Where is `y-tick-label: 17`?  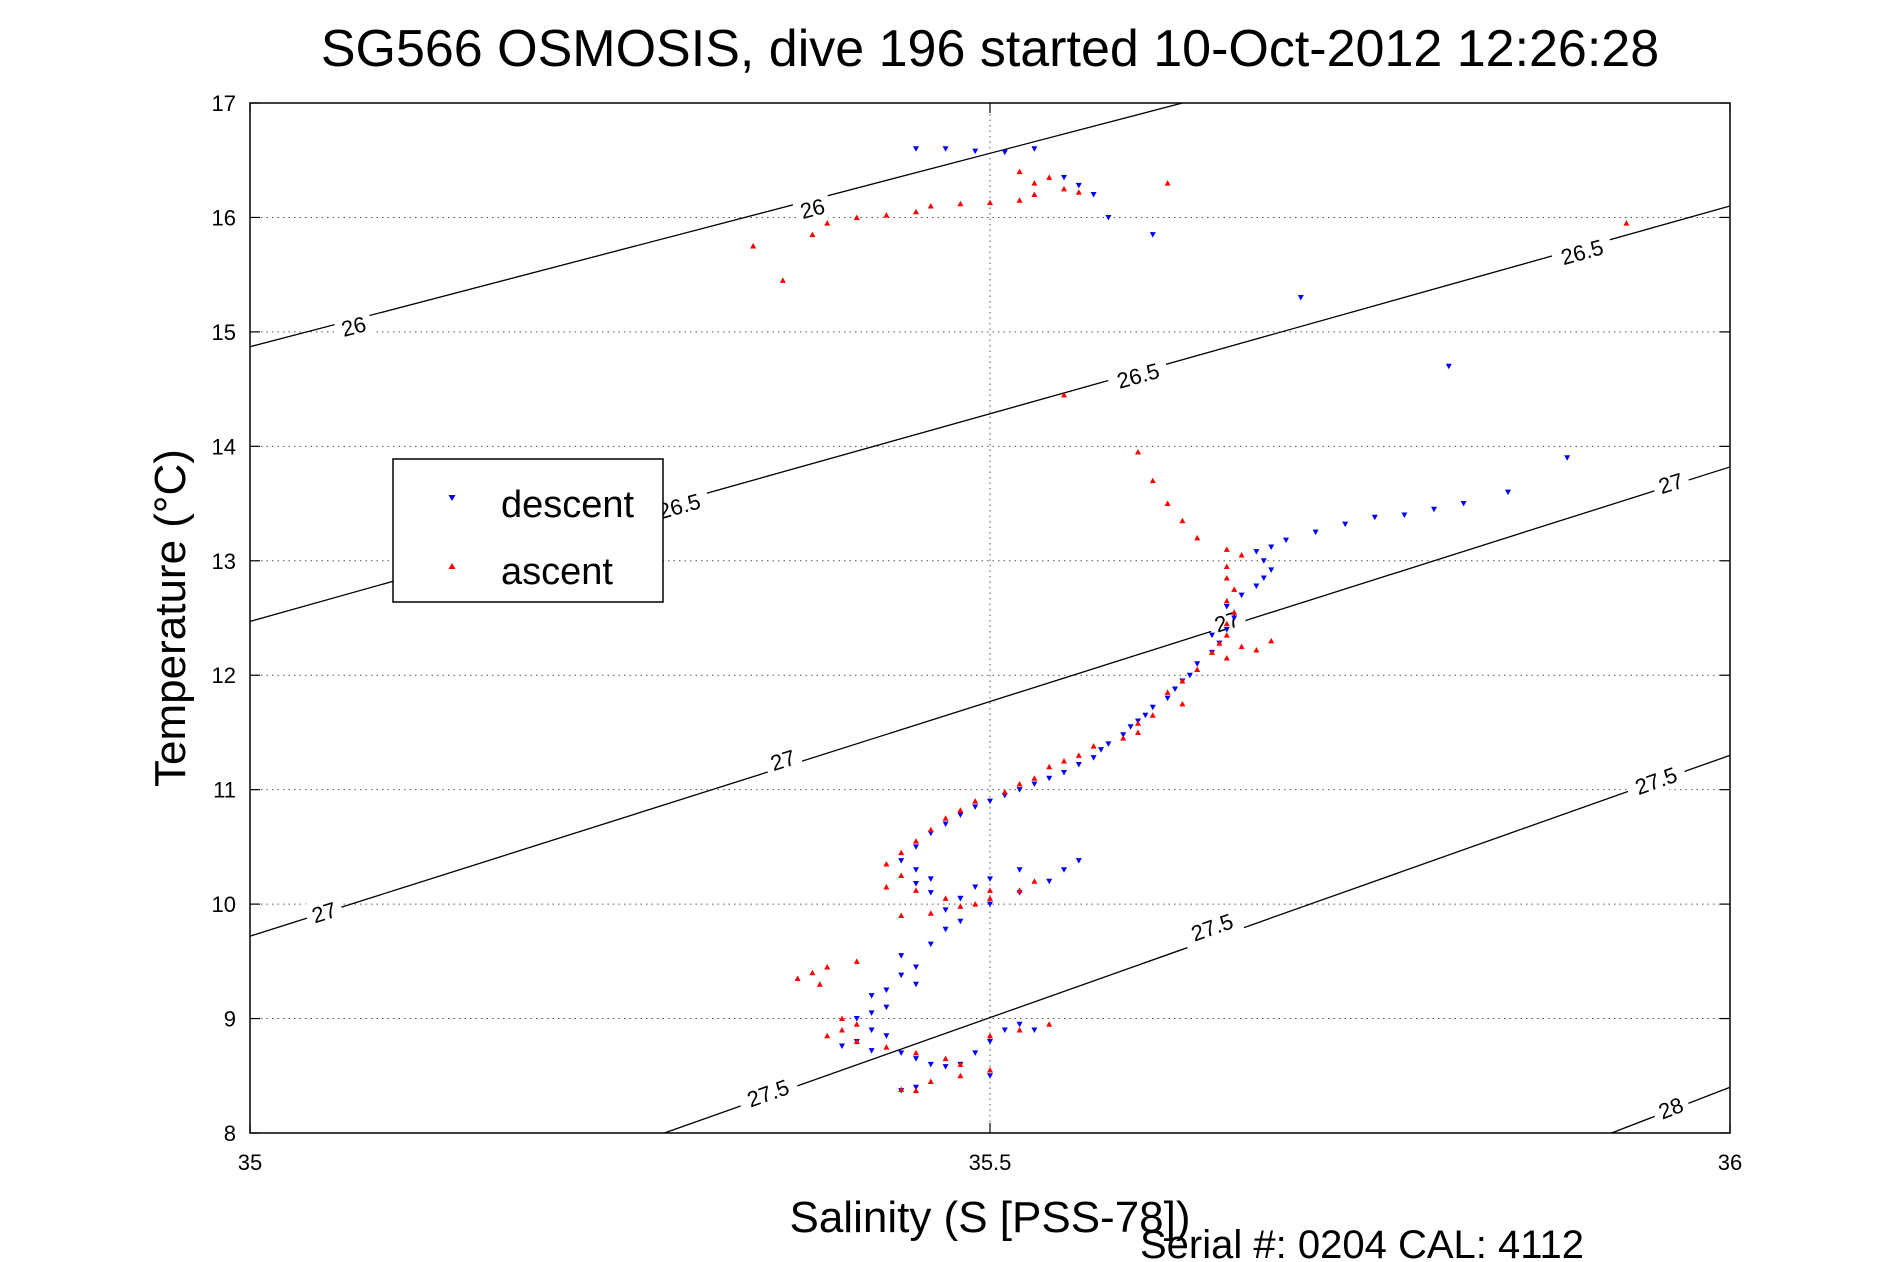
y-tick-label: 17 is located at coordinates (224, 103).